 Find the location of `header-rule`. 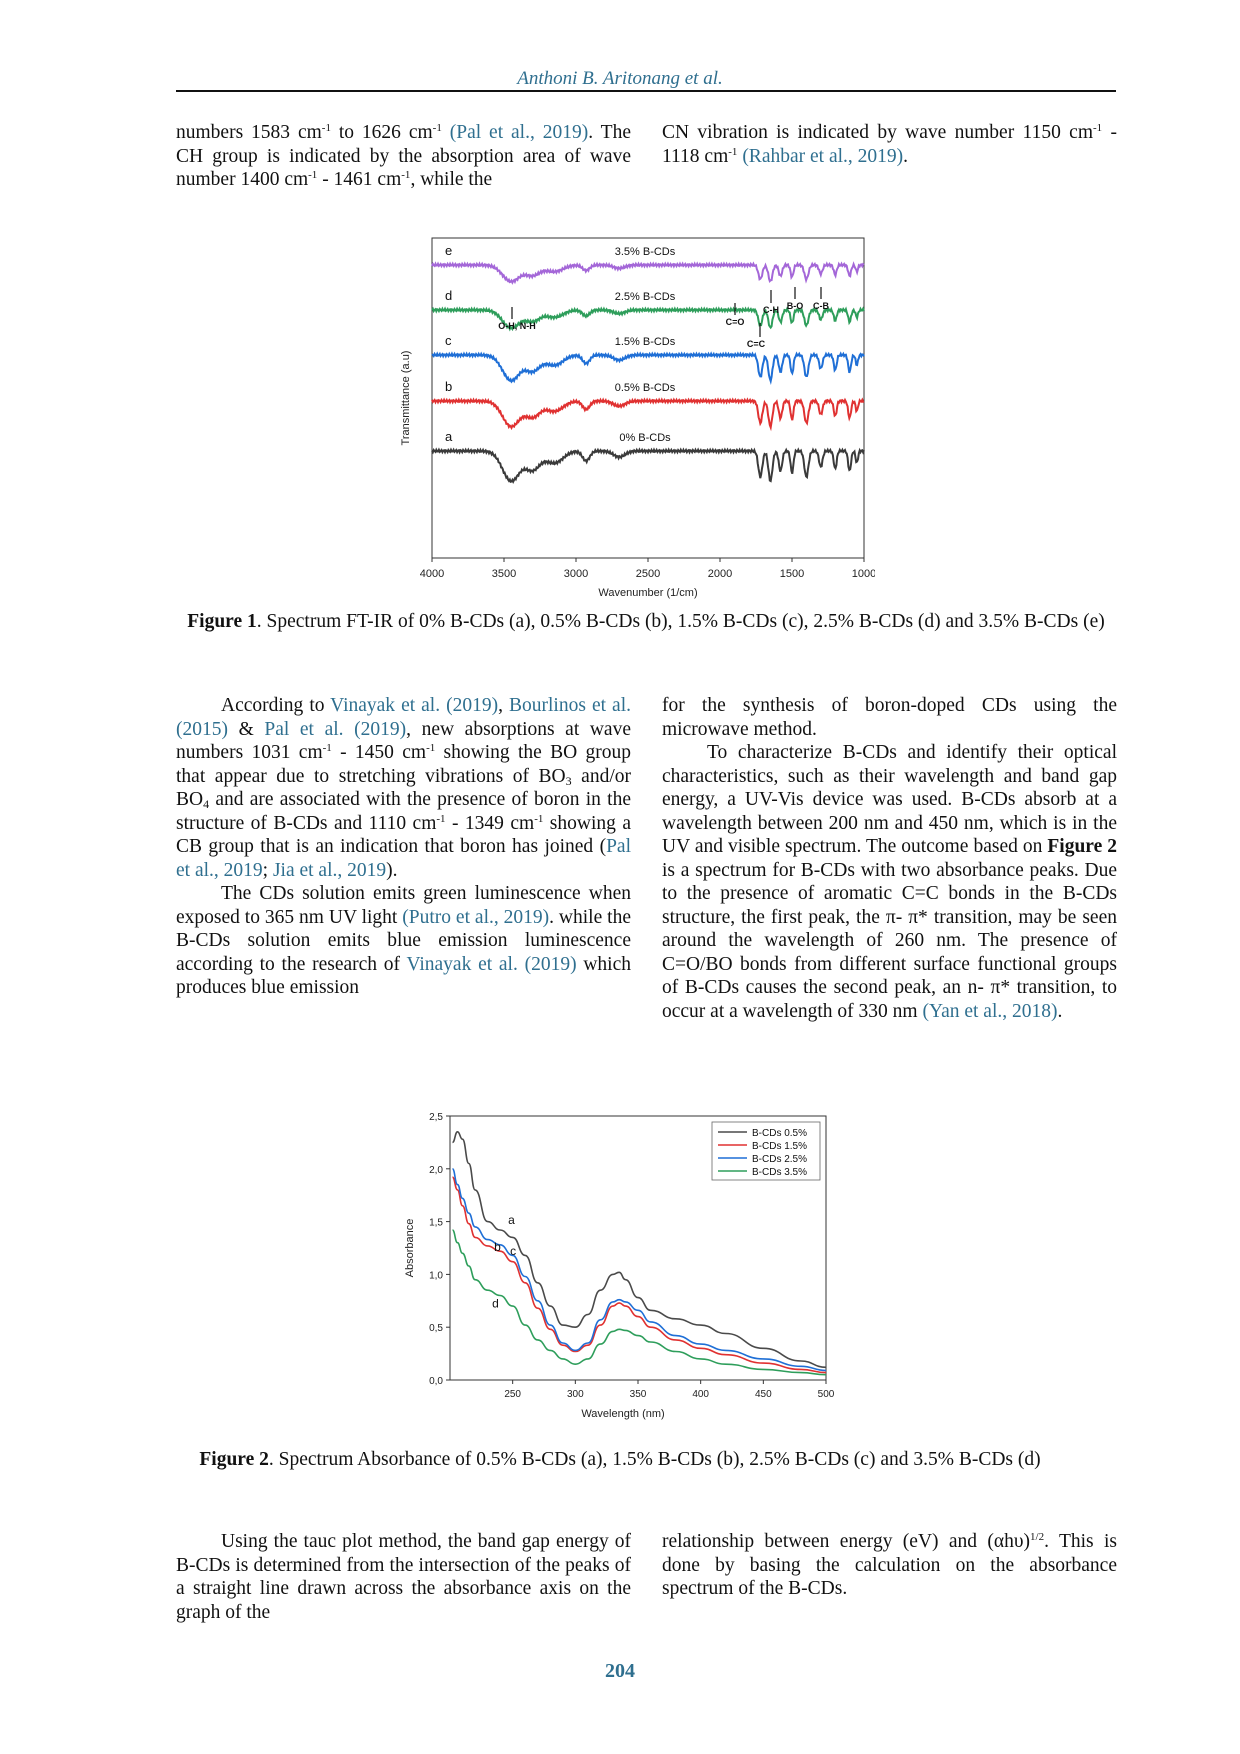

header-rule is located at coordinates (646, 91).